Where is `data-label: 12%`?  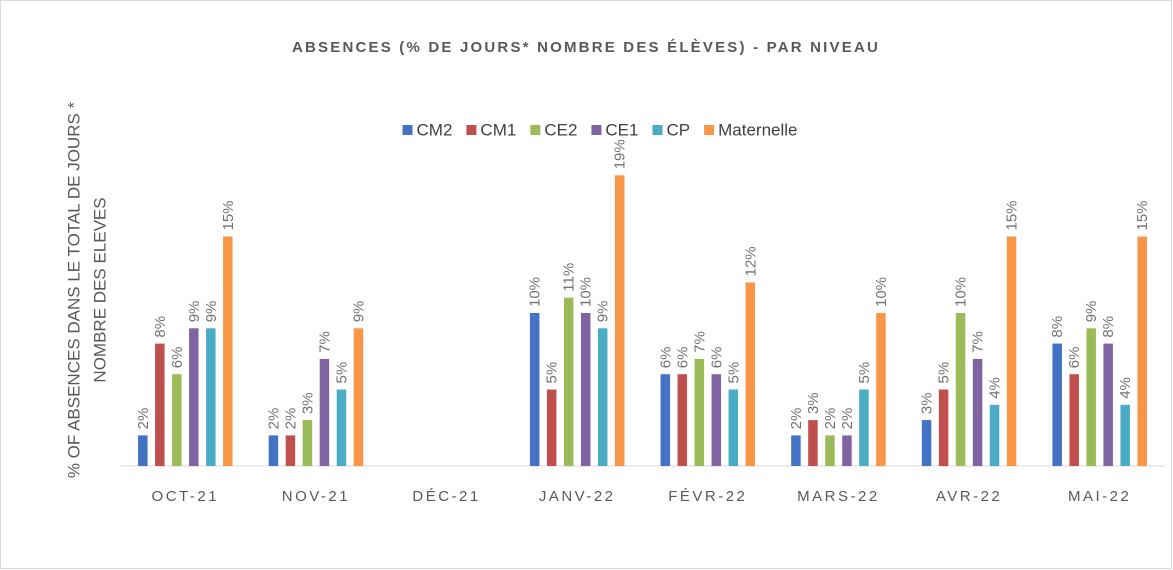
data-label: 12% is located at coordinates (750, 261).